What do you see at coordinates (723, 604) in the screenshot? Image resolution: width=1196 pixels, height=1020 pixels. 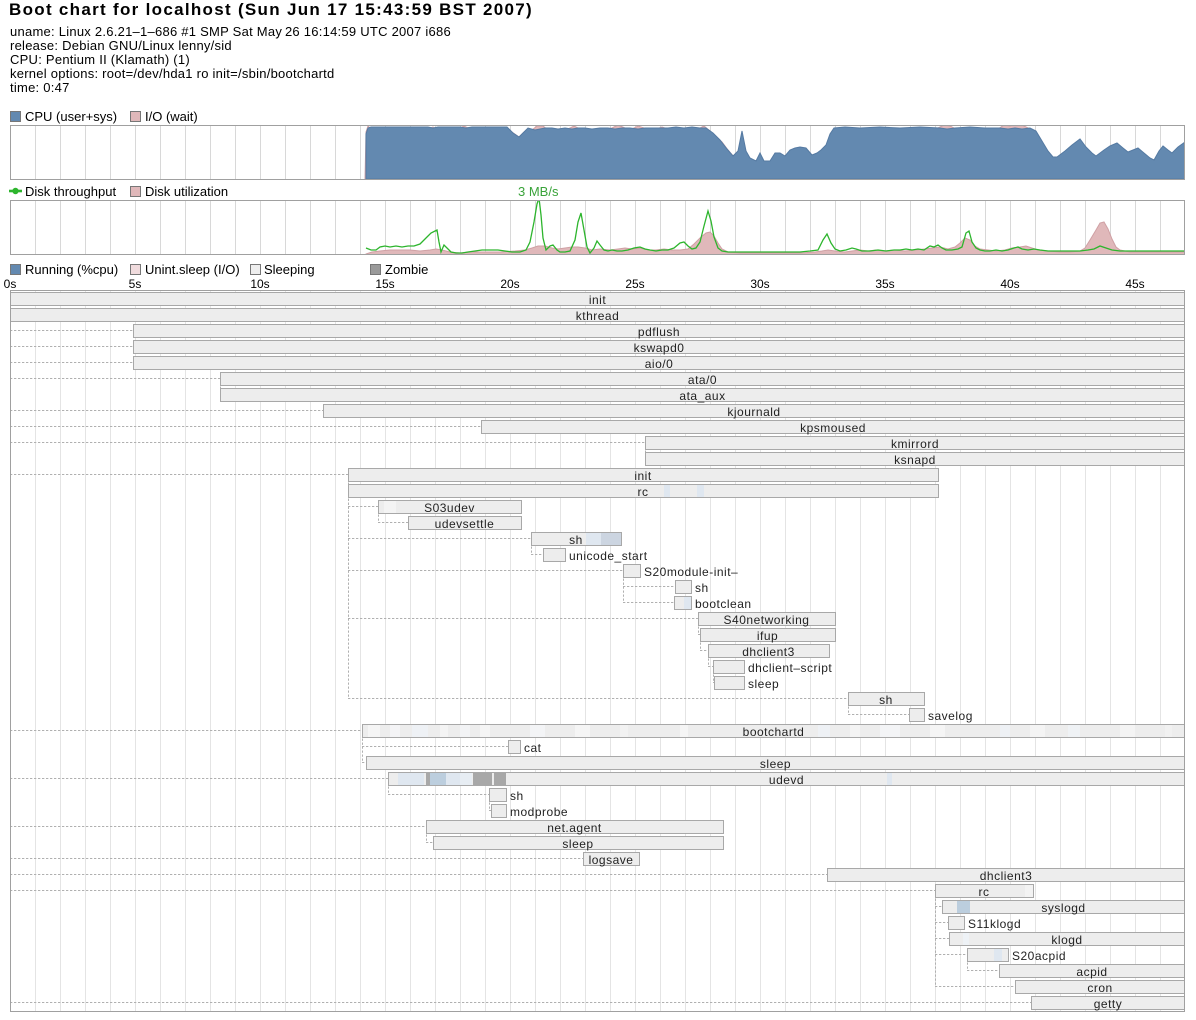 I see `svg-text: bootclean` at bounding box center [723, 604].